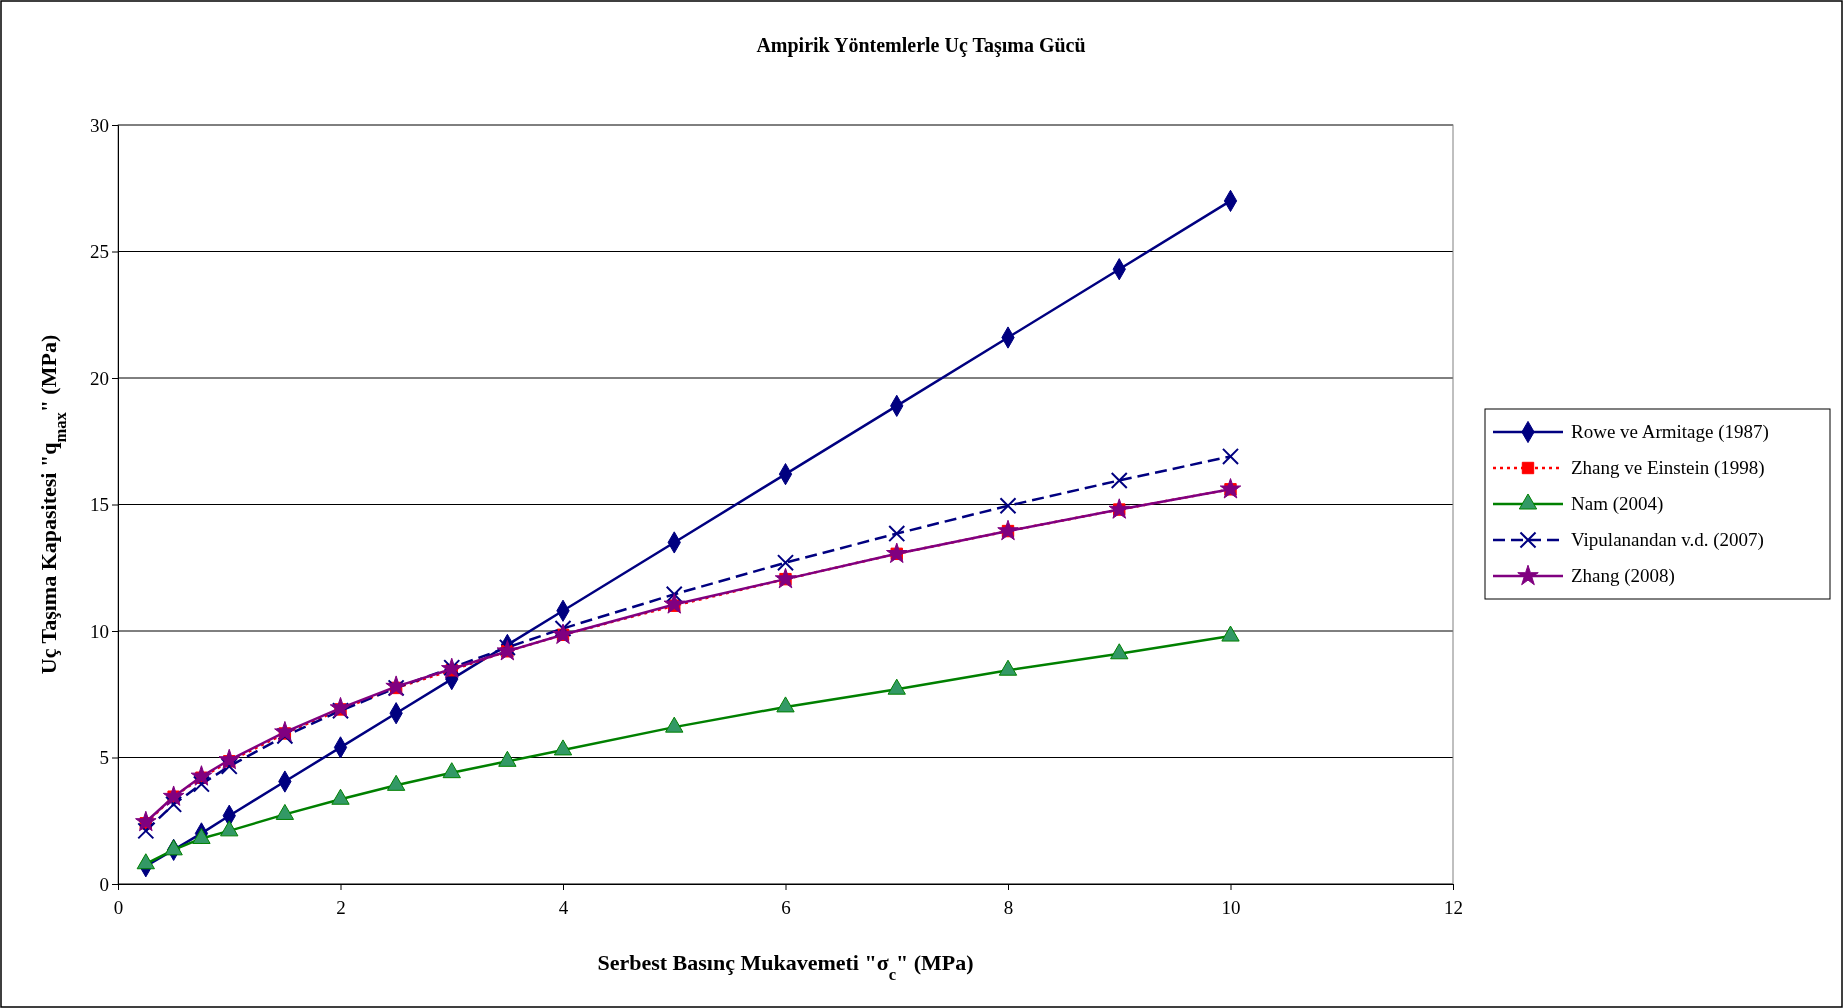  I want to click on legend-label: Zhang (2008), so click(1623, 576).